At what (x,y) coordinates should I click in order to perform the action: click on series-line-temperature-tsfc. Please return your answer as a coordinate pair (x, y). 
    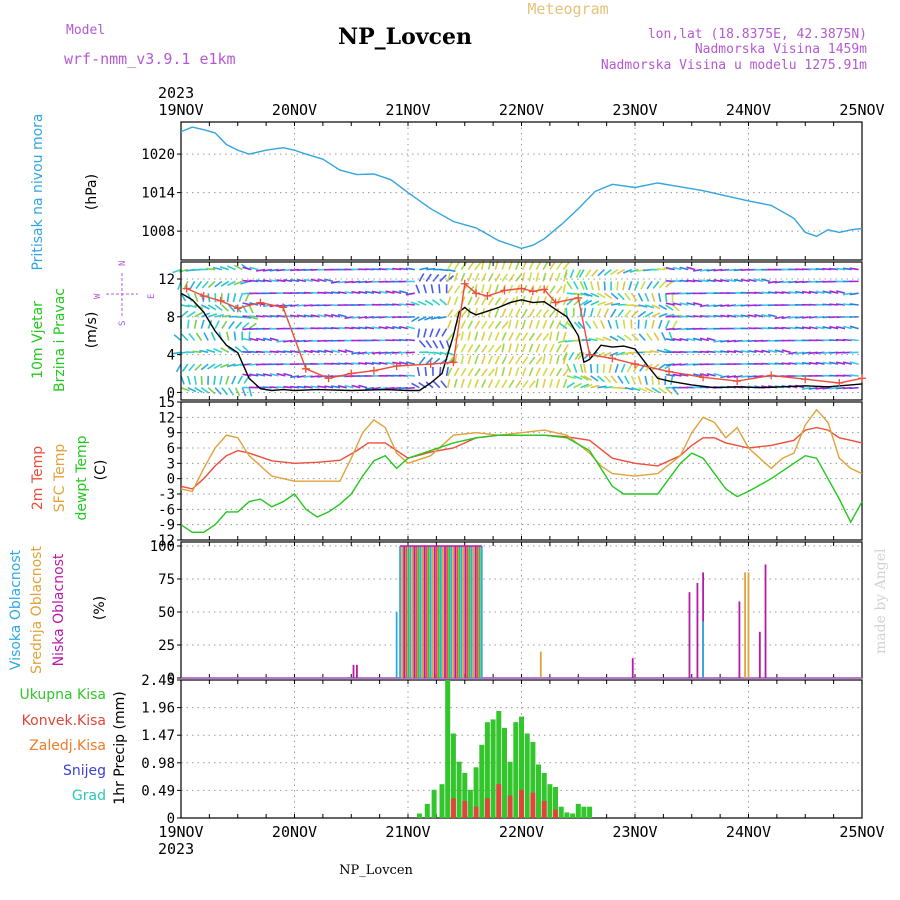
    Looking at the image, I should click on (521, 450).